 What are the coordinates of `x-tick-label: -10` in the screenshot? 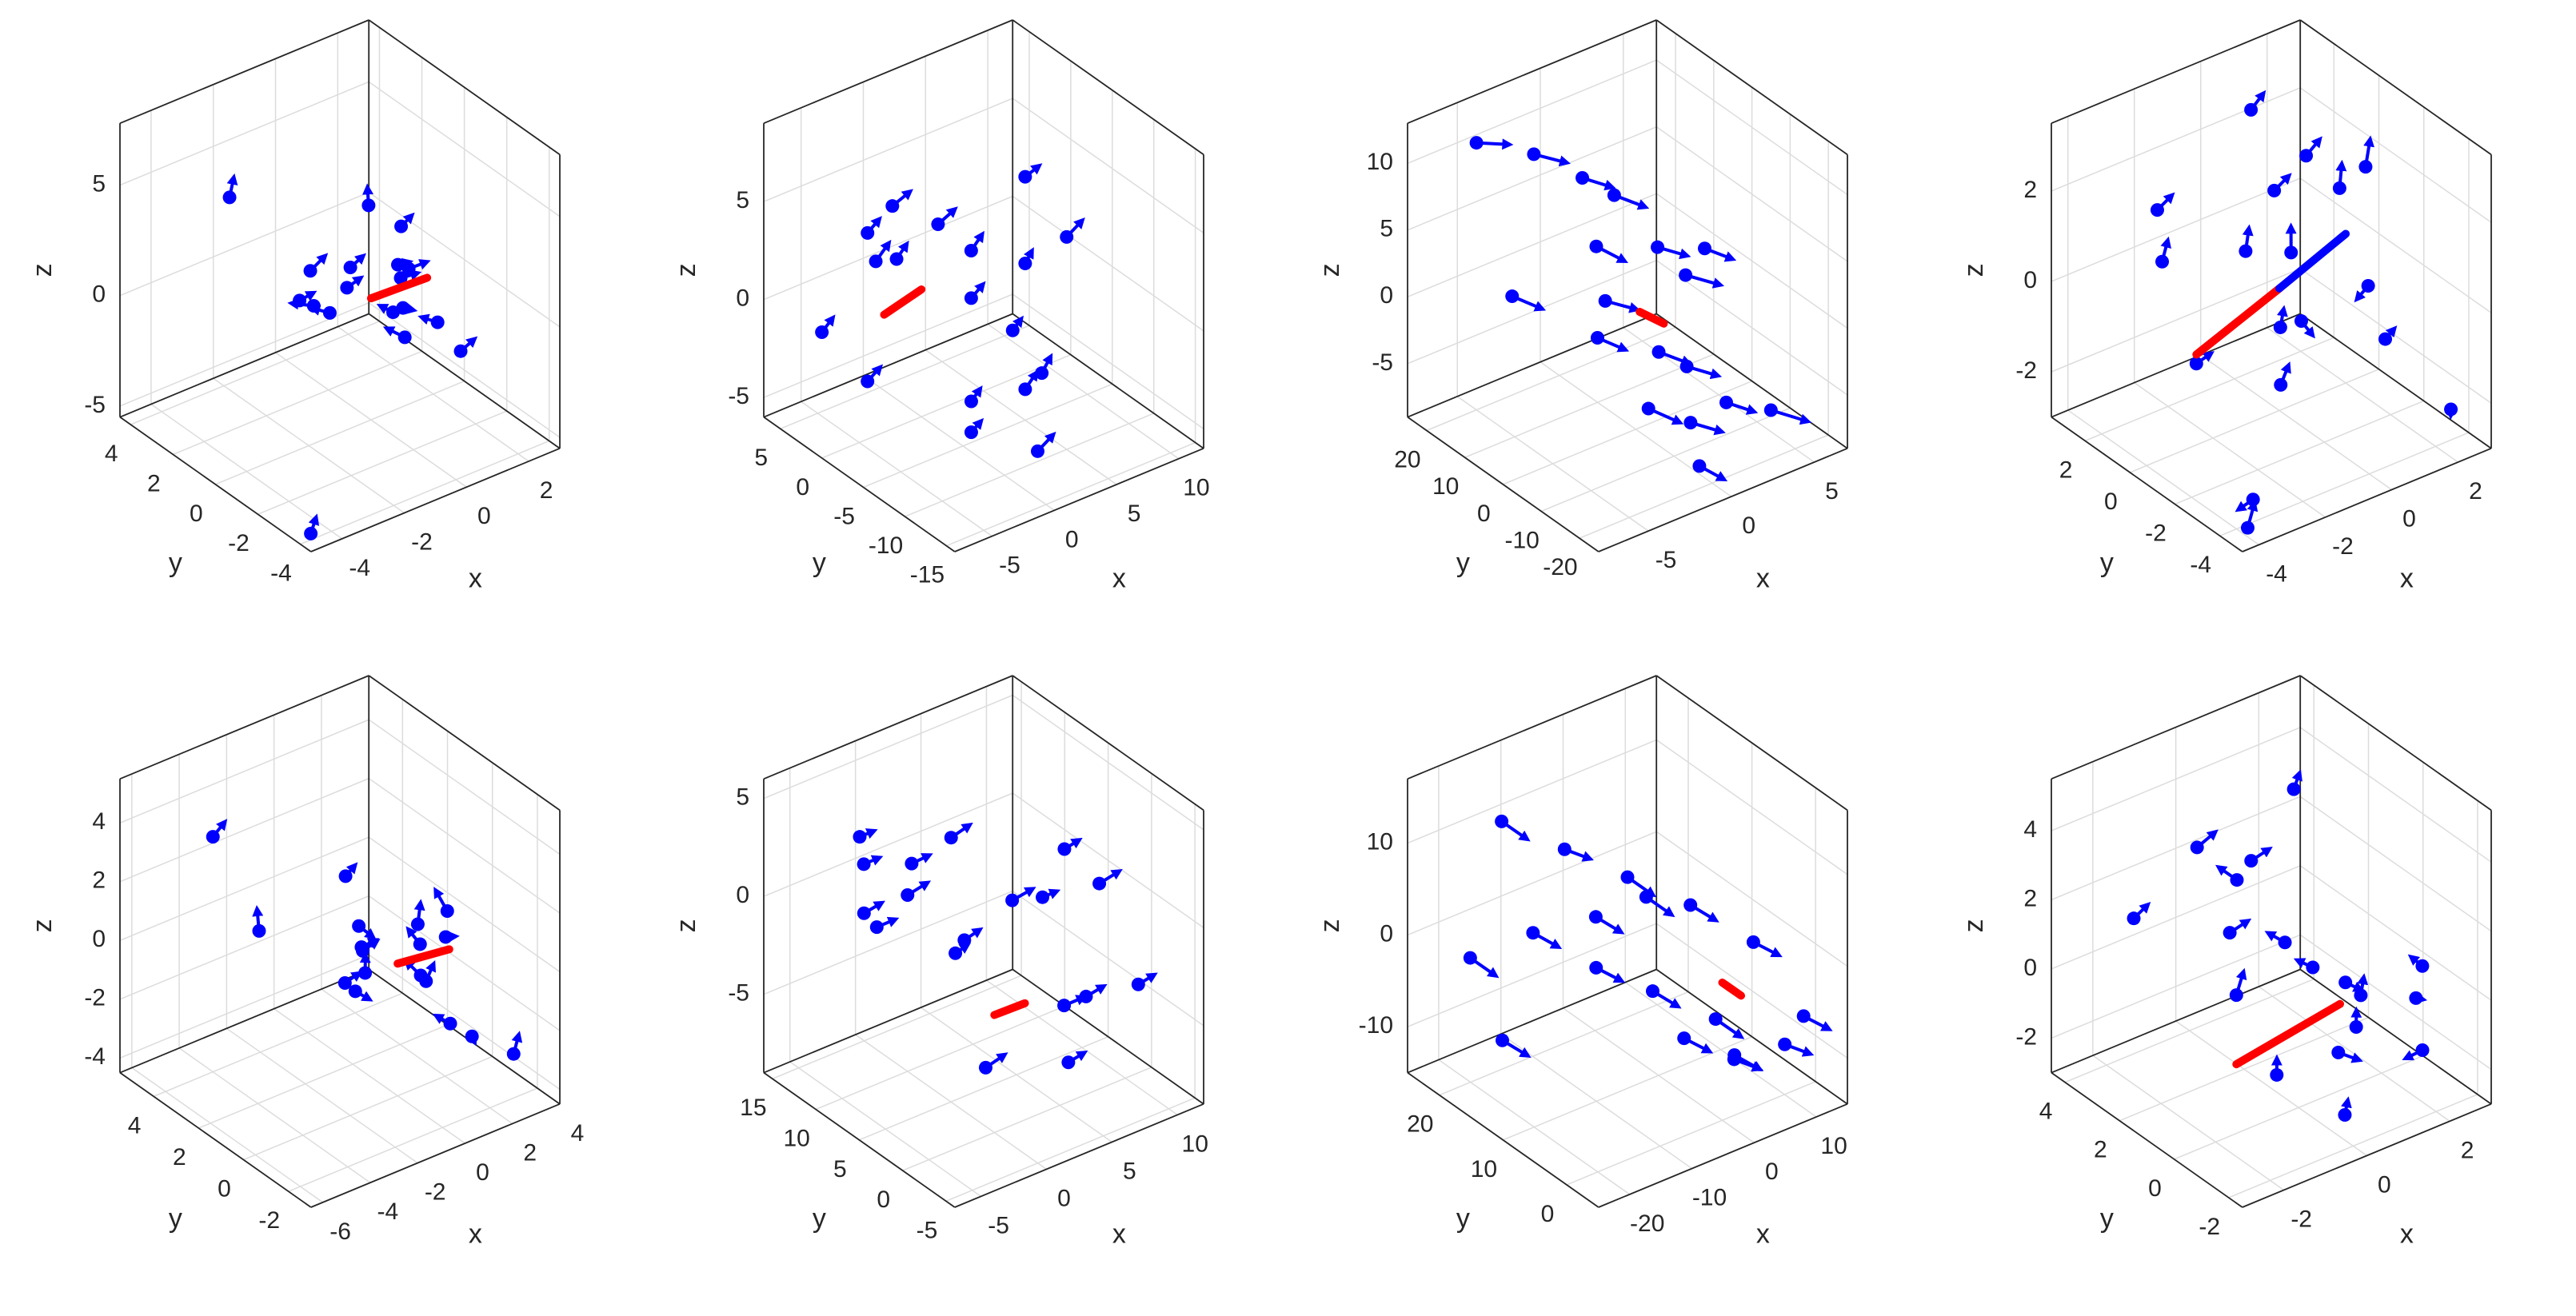 It's located at (1709, 1197).